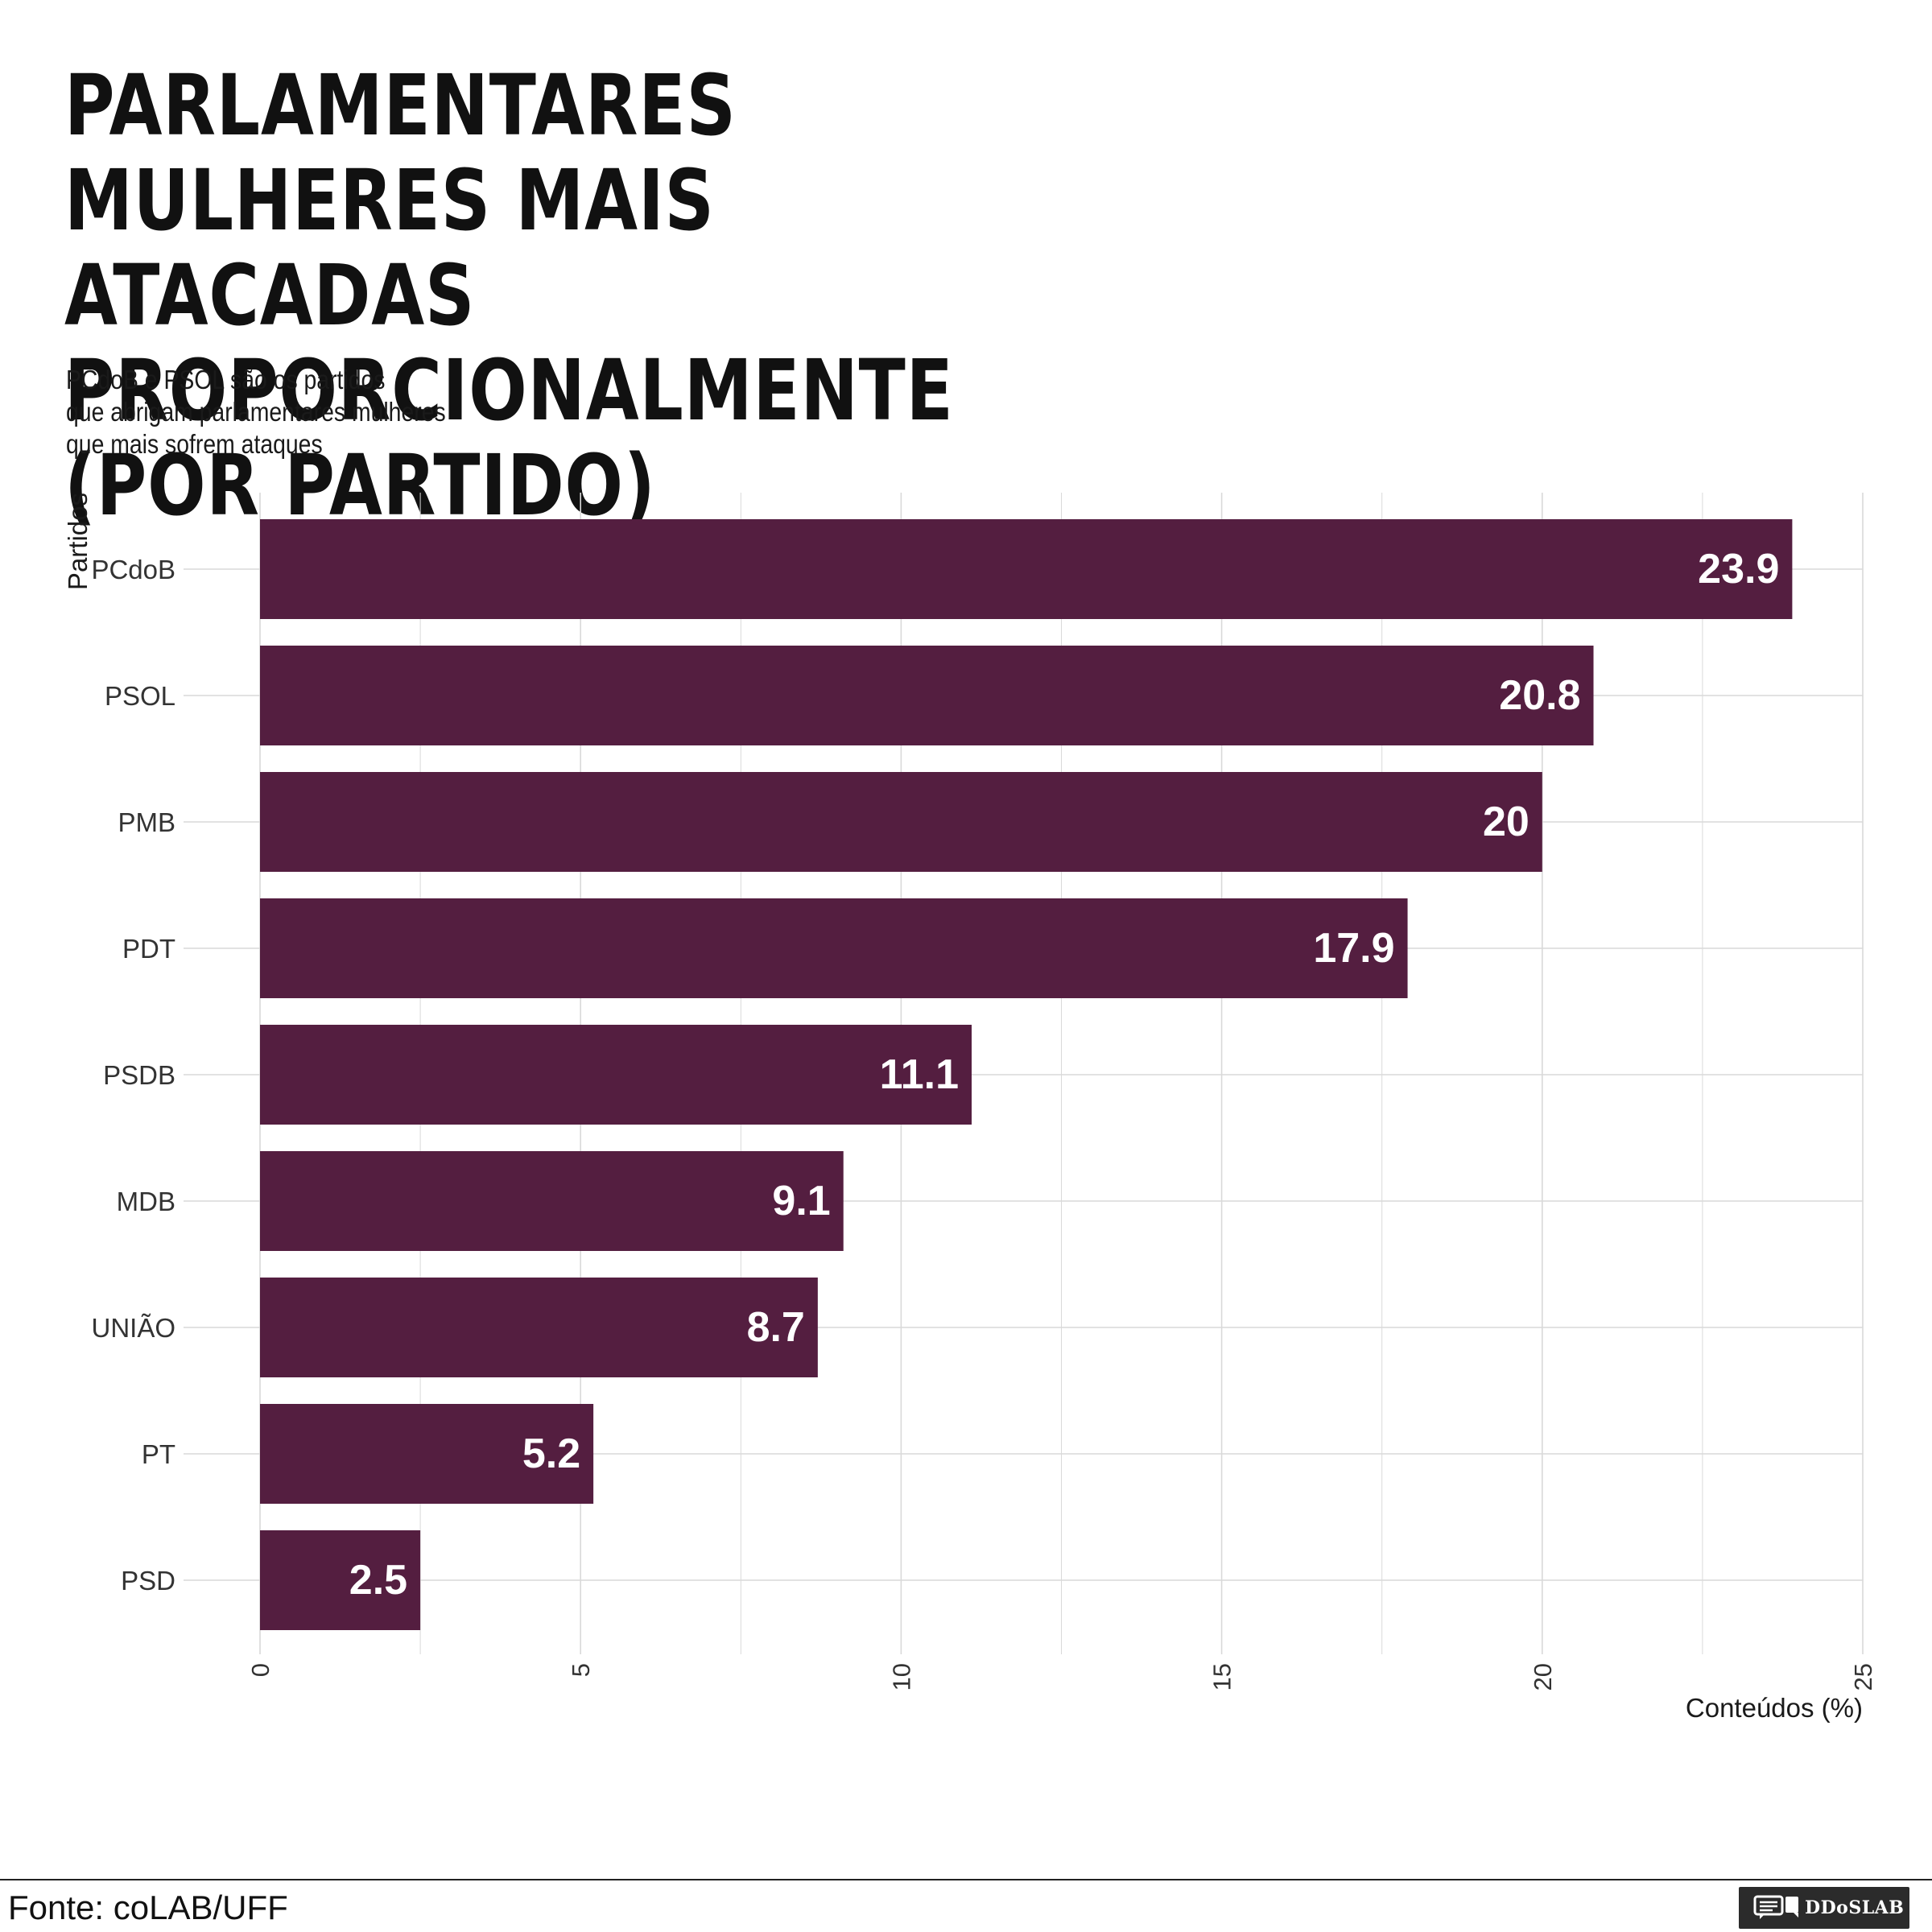  What do you see at coordinates (140, 696) in the screenshot?
I see `y-tick-label: PSOL` at bounding box center [140, 696].